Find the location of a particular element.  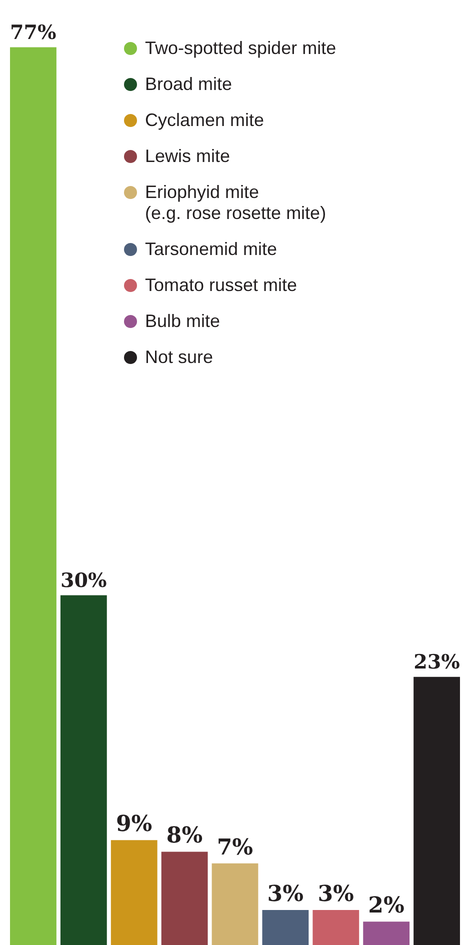

annotation: Cyclamen mite is located at coordinates (204, 120).